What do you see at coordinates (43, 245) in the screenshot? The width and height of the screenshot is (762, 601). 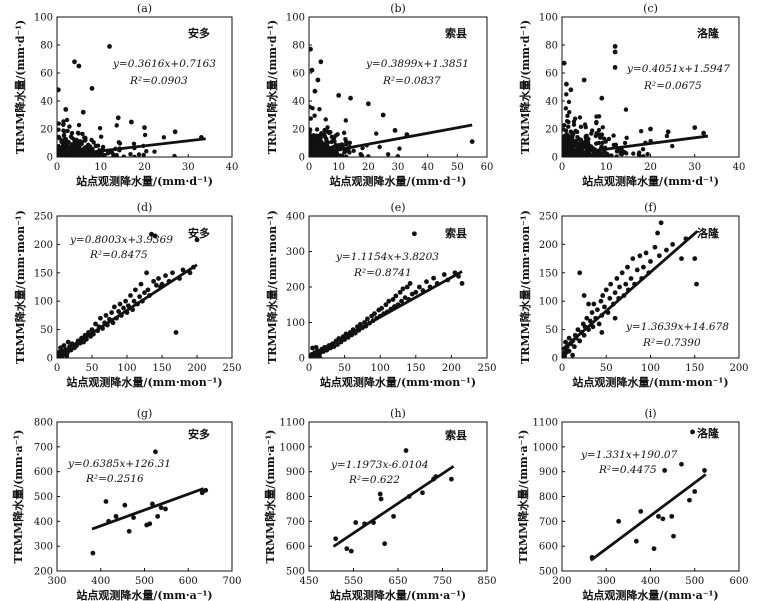 I see `y-tick-label: 200` at bounding box center [43, 245].